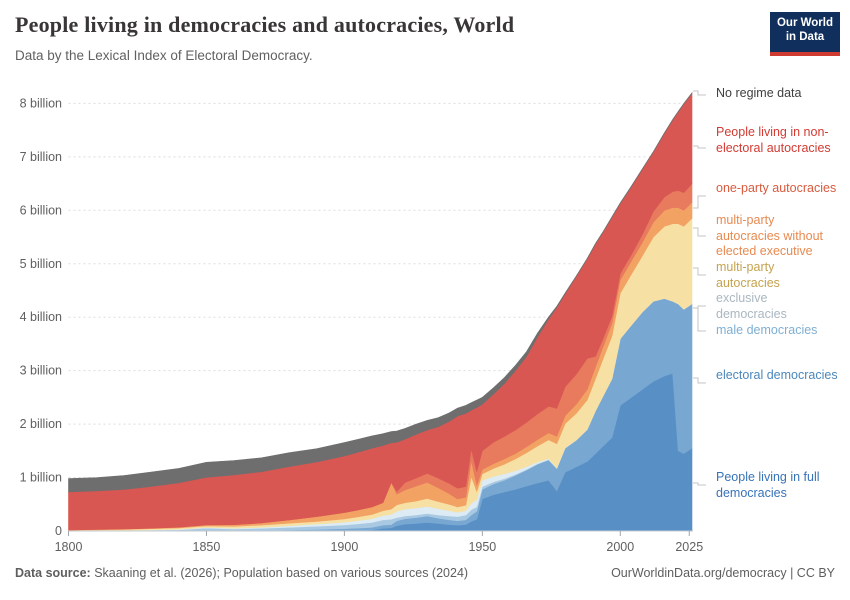 This screenshot has width=850, height=600. I want to click on y-tick-label: 5 billion, so click(41, 264).